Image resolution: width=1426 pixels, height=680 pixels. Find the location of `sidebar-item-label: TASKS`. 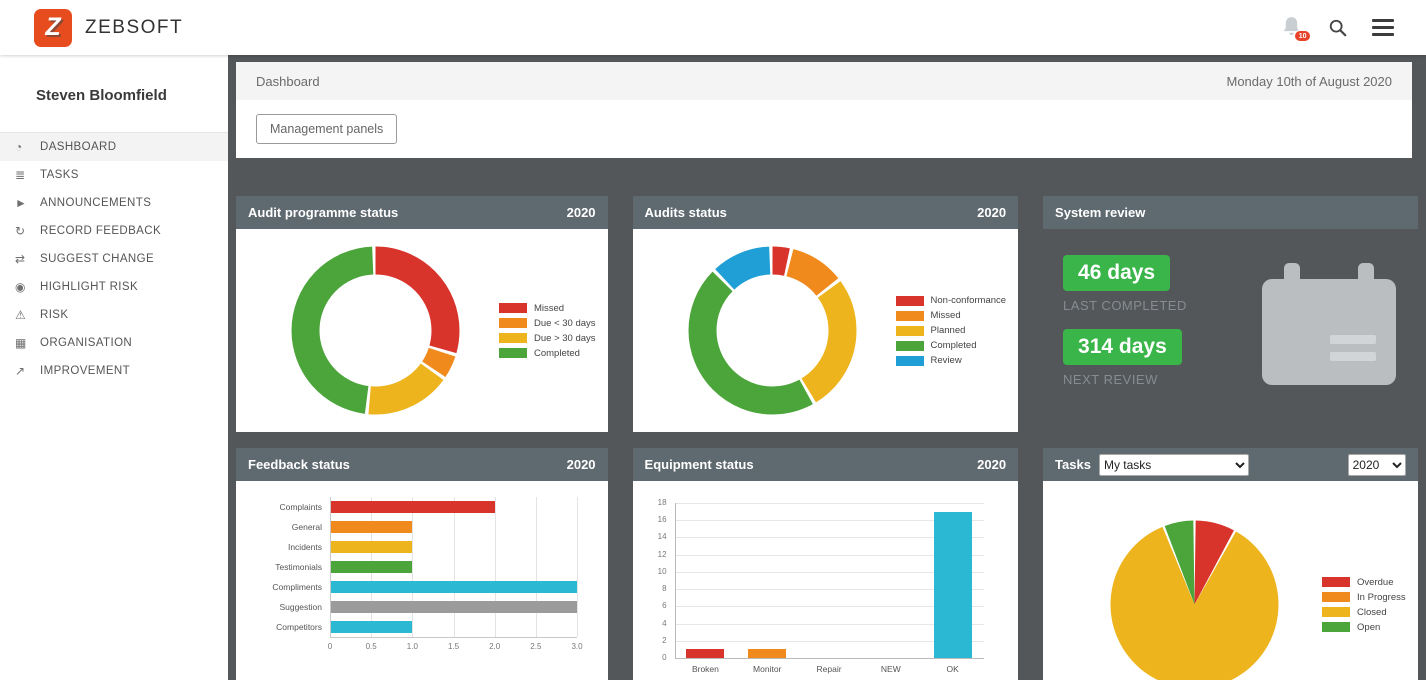

sidebar-item-label: TASKS is located at coordinates (59, 175).